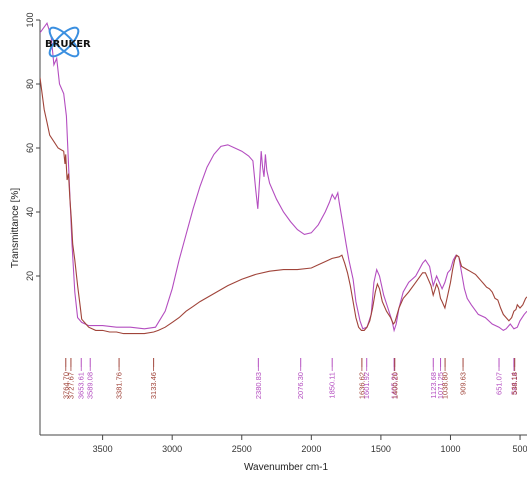 This screenshot has width=527, height=482. Describe the element at coordinates (90, 385) in the screenshot. I see `peak-label: 3589.08` at that location.